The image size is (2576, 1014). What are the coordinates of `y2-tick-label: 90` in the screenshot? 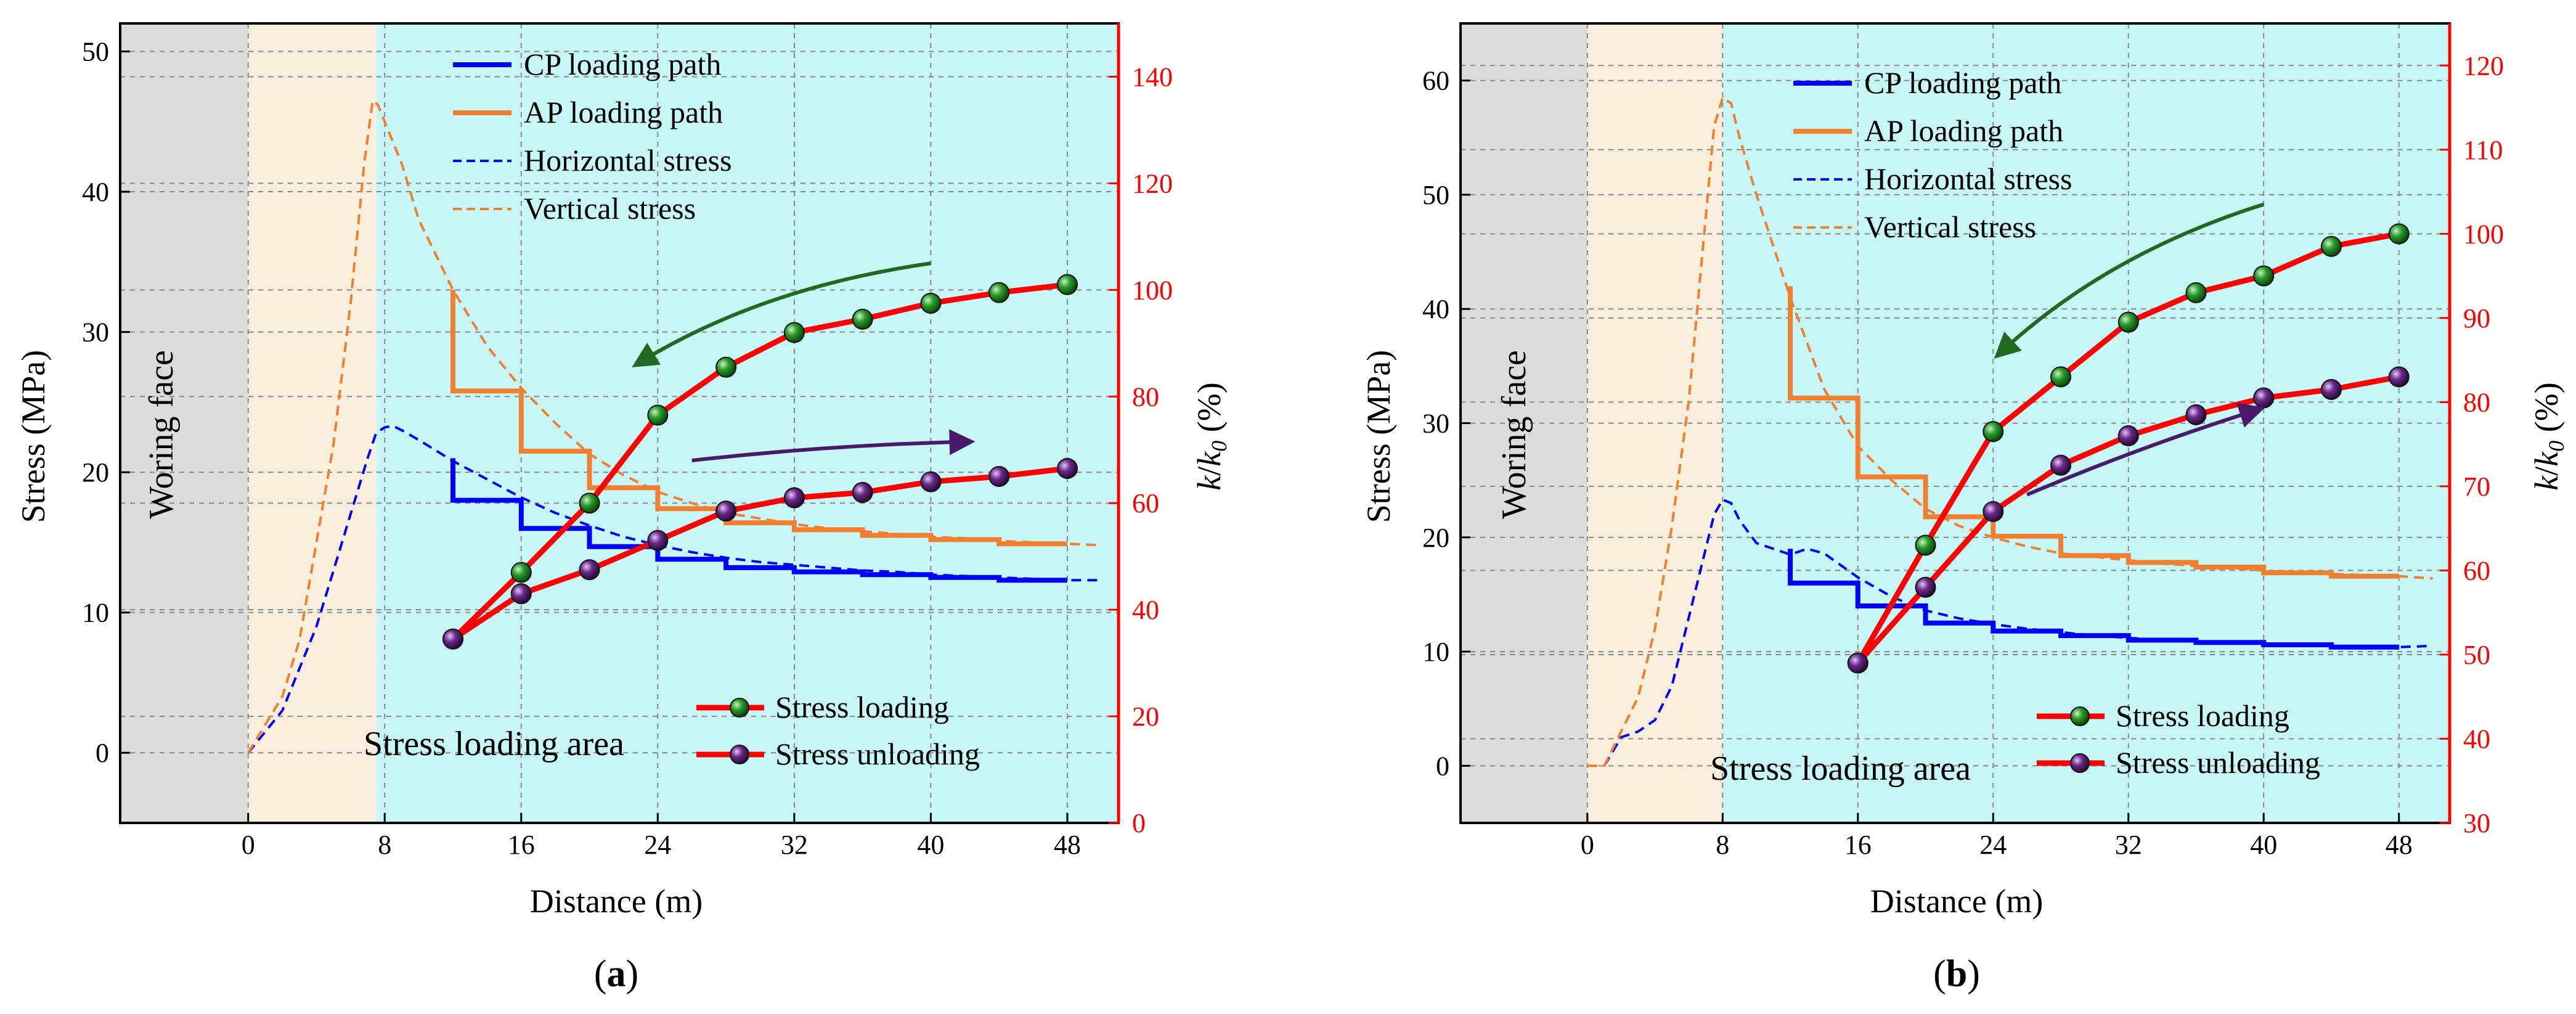 It's located at (2477, 318).